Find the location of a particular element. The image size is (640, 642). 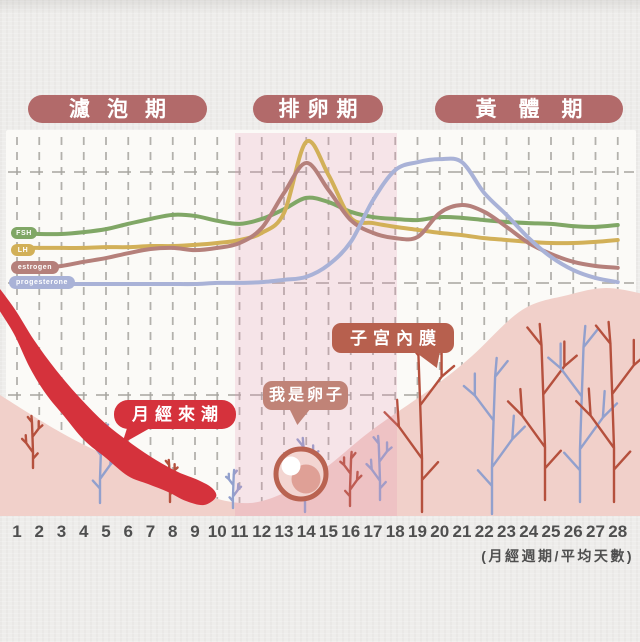

axis-day-label: 25 is located at coordinates (551, 531).